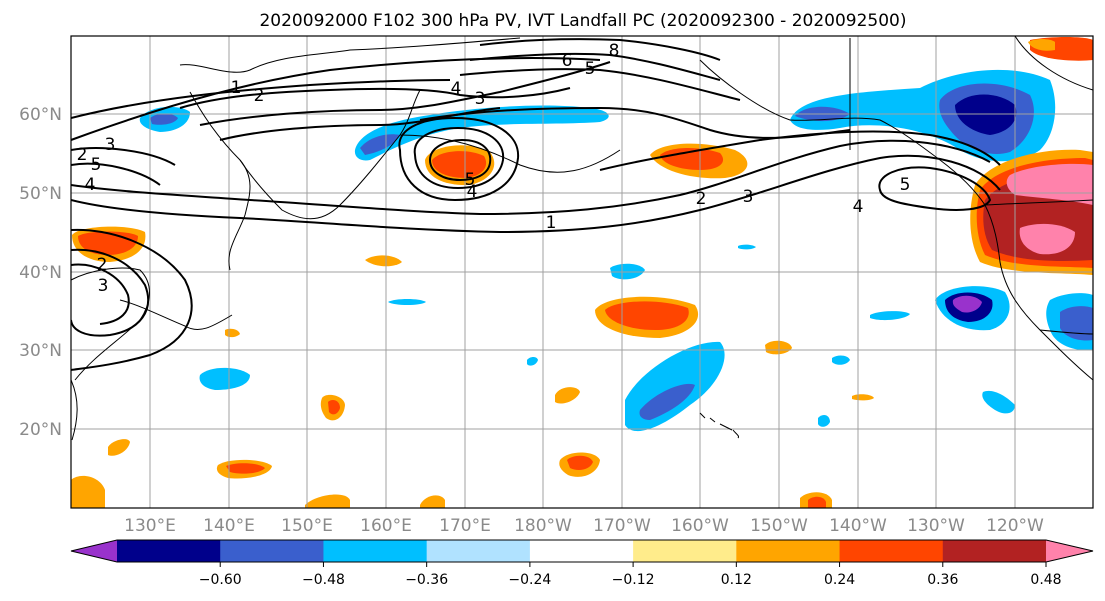 The width and height of the screenshot is (1105, 601). What do you see at coordinates (1038, 292) in the screenshot?
I see `coast-north-america-west` at bounding box center [1038, 292].